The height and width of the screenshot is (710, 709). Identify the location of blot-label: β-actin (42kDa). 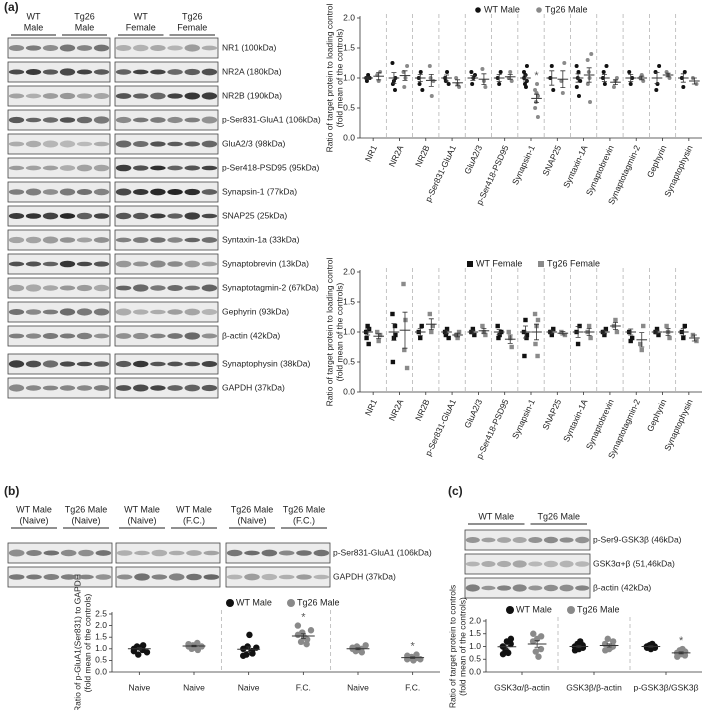
(251, 335).